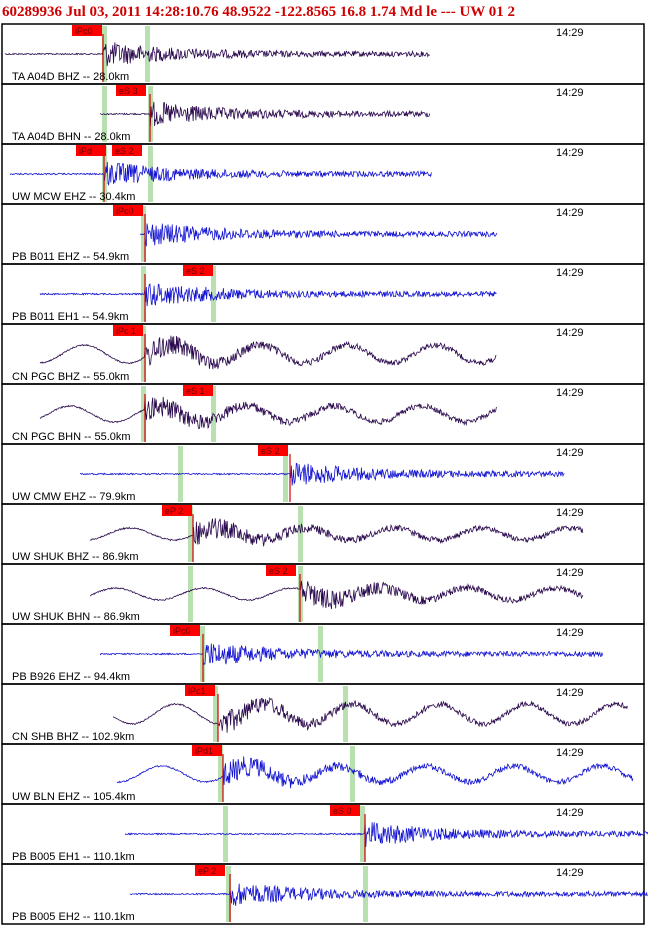 The image size is (648, 926). Describe the element at coordinates (76, 617) in the screenshot. I see `station-label: UW SHUK BHN -- 86.9km` at that location.